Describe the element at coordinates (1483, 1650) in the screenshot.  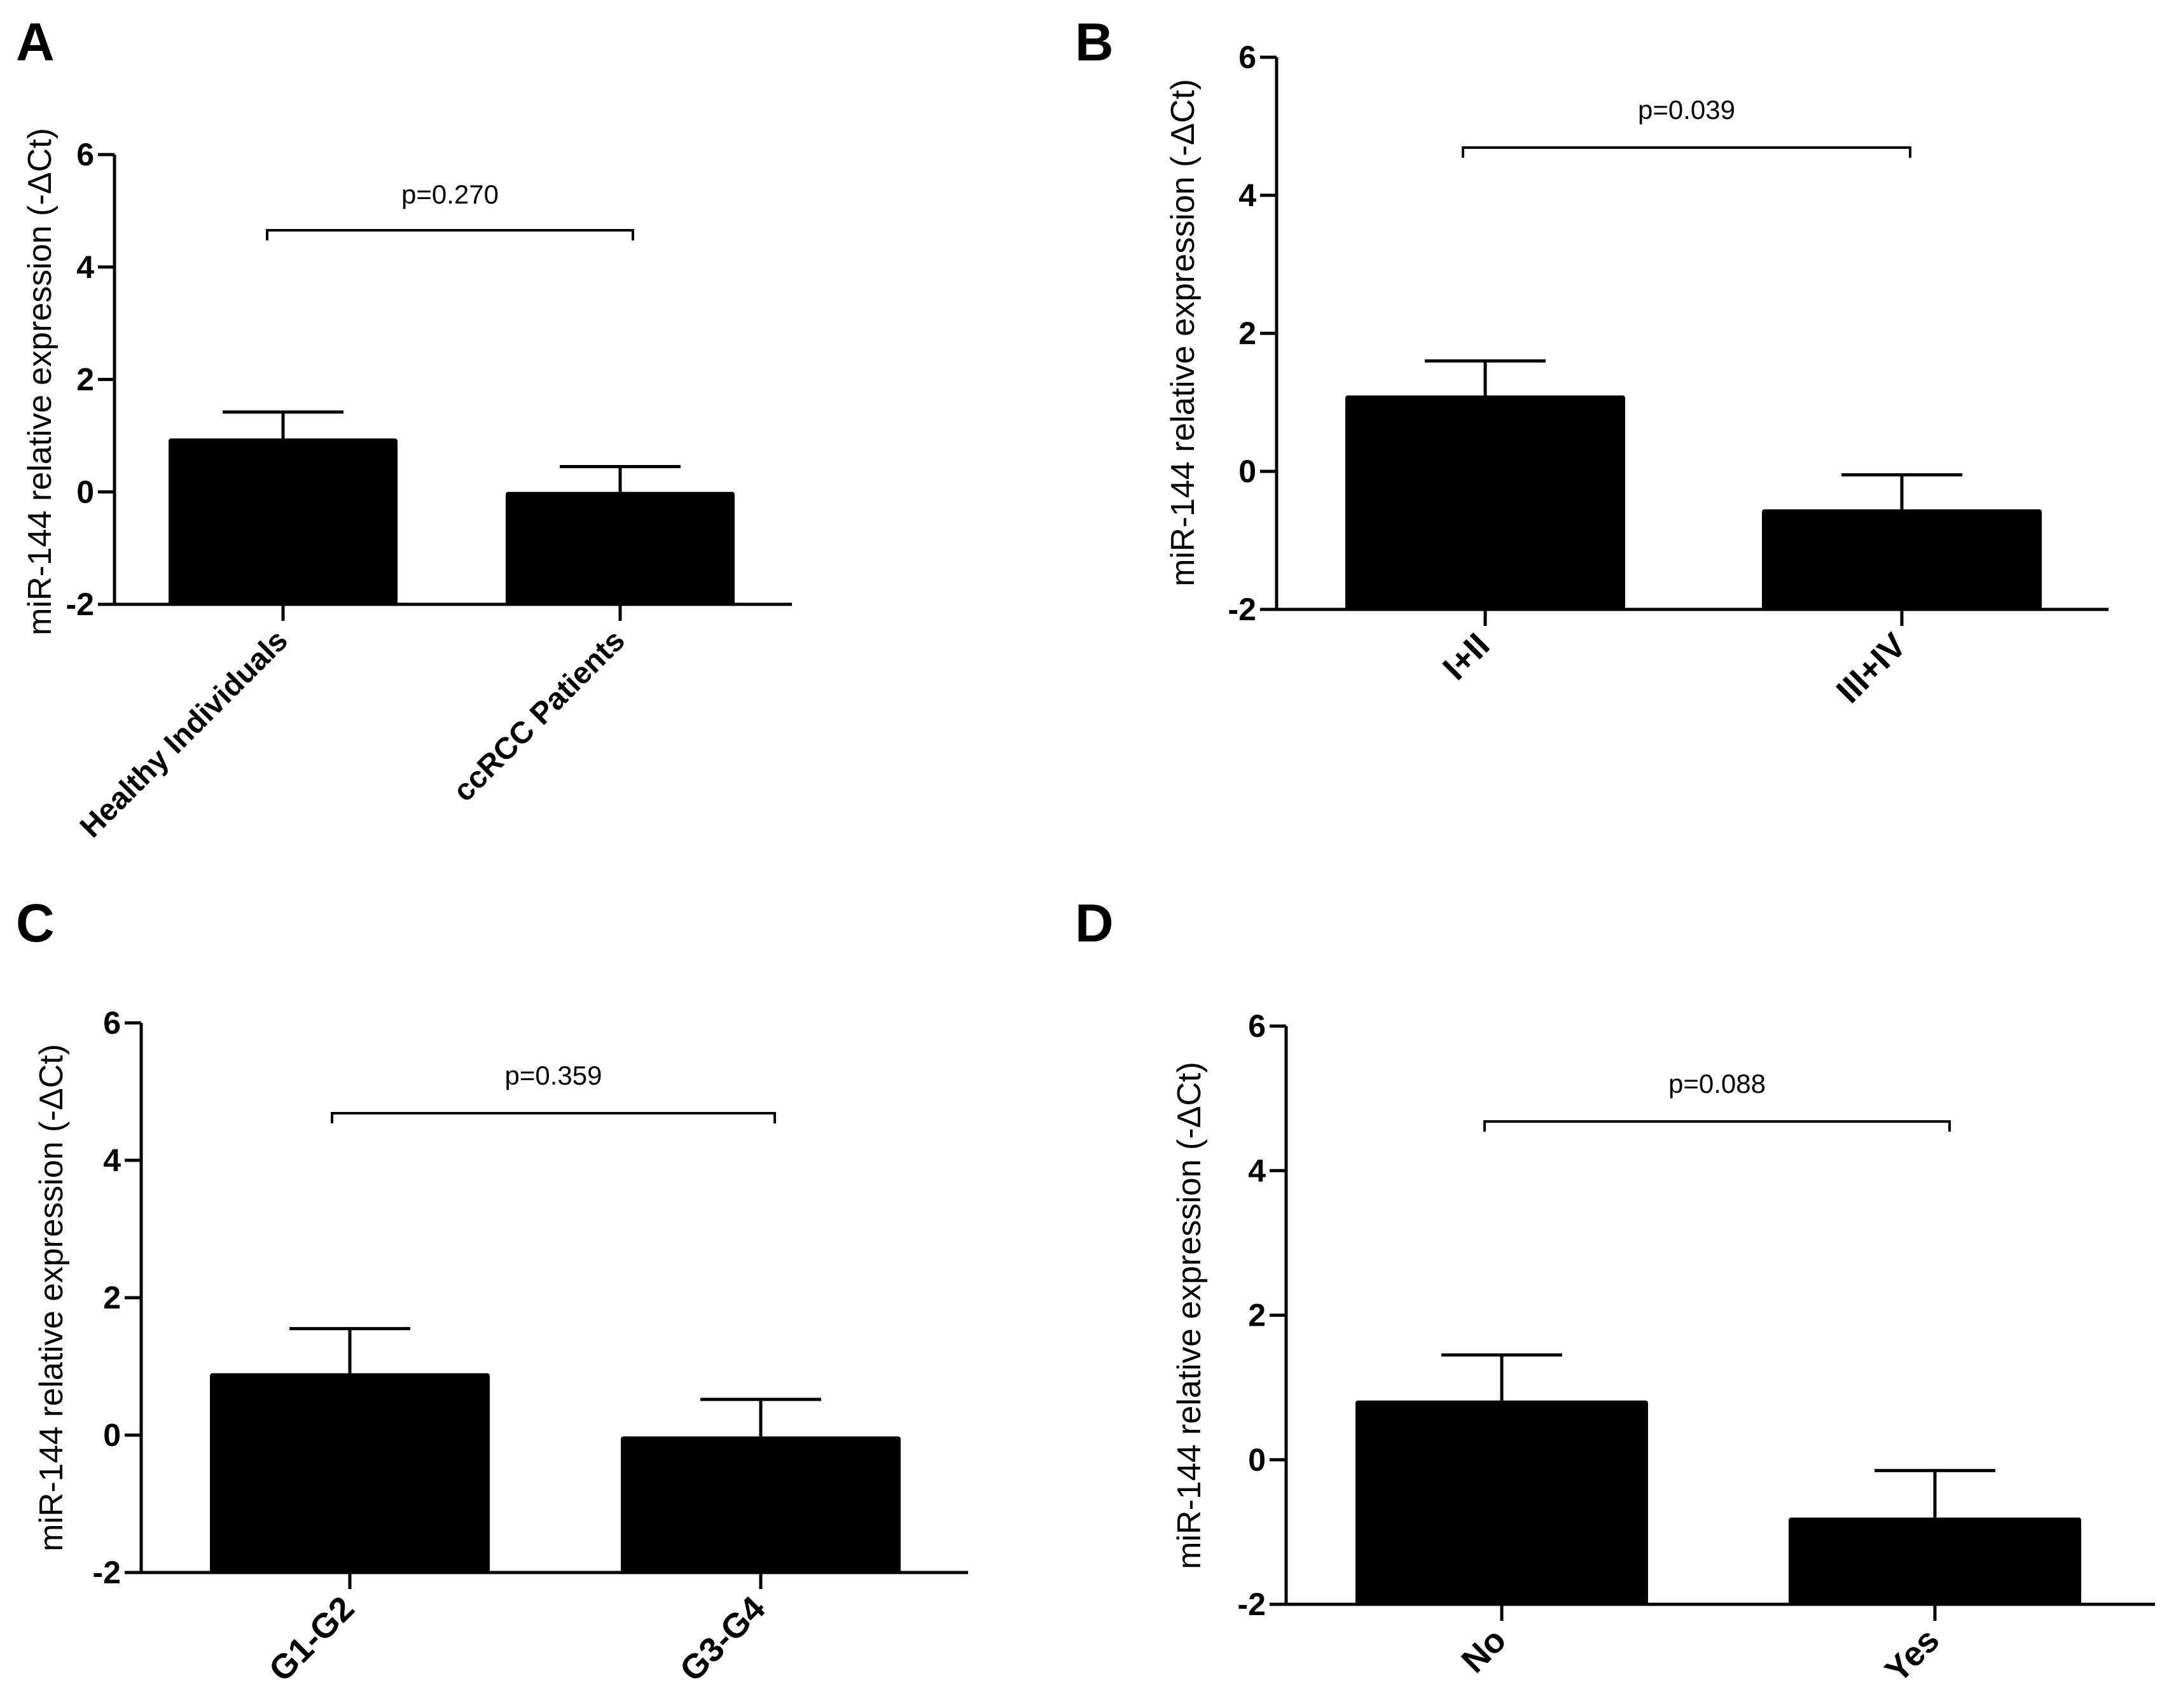
I see `x-category-label: No` at that location.